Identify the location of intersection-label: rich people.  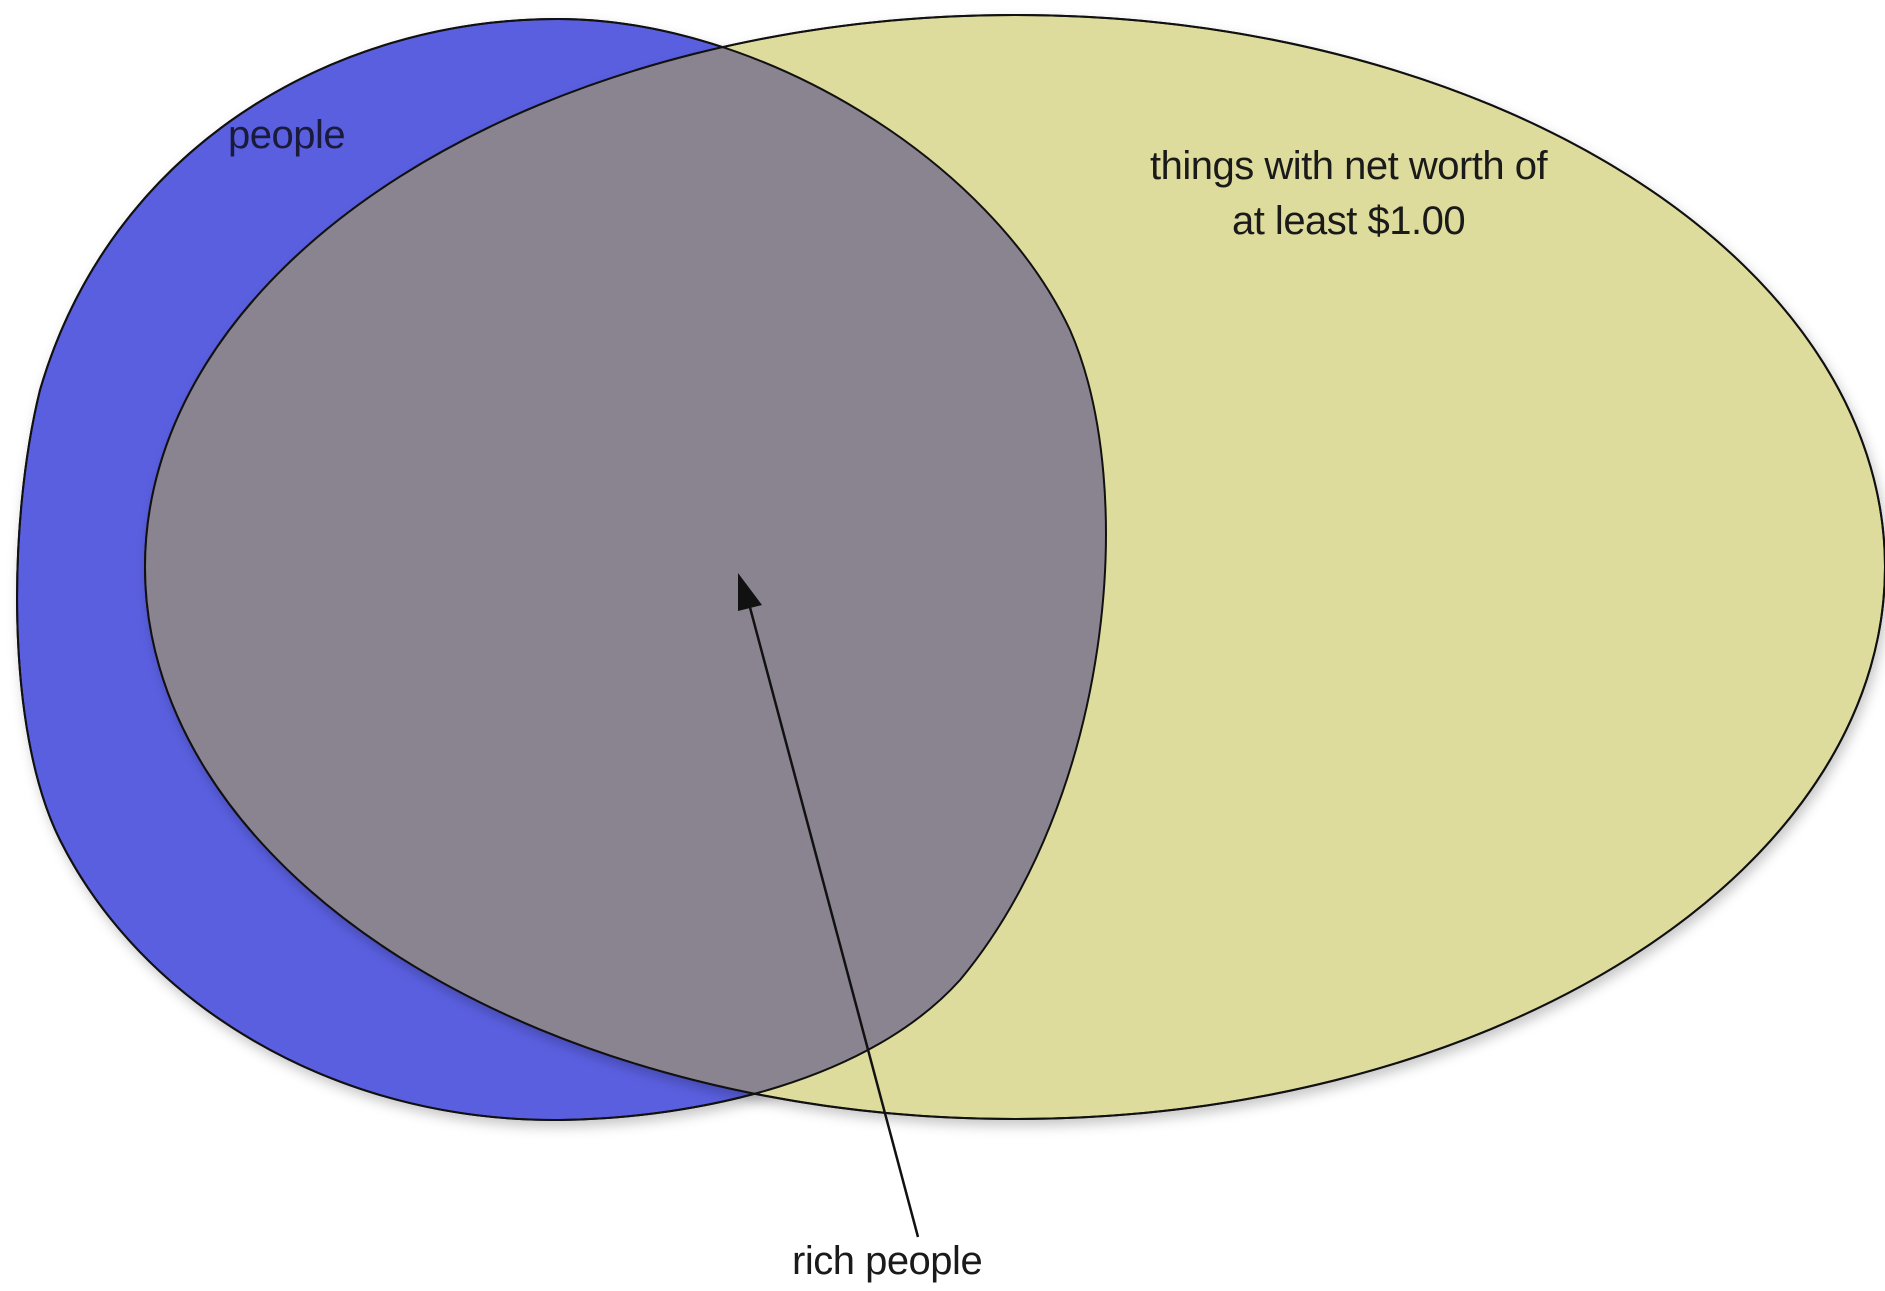
(887, 1261).